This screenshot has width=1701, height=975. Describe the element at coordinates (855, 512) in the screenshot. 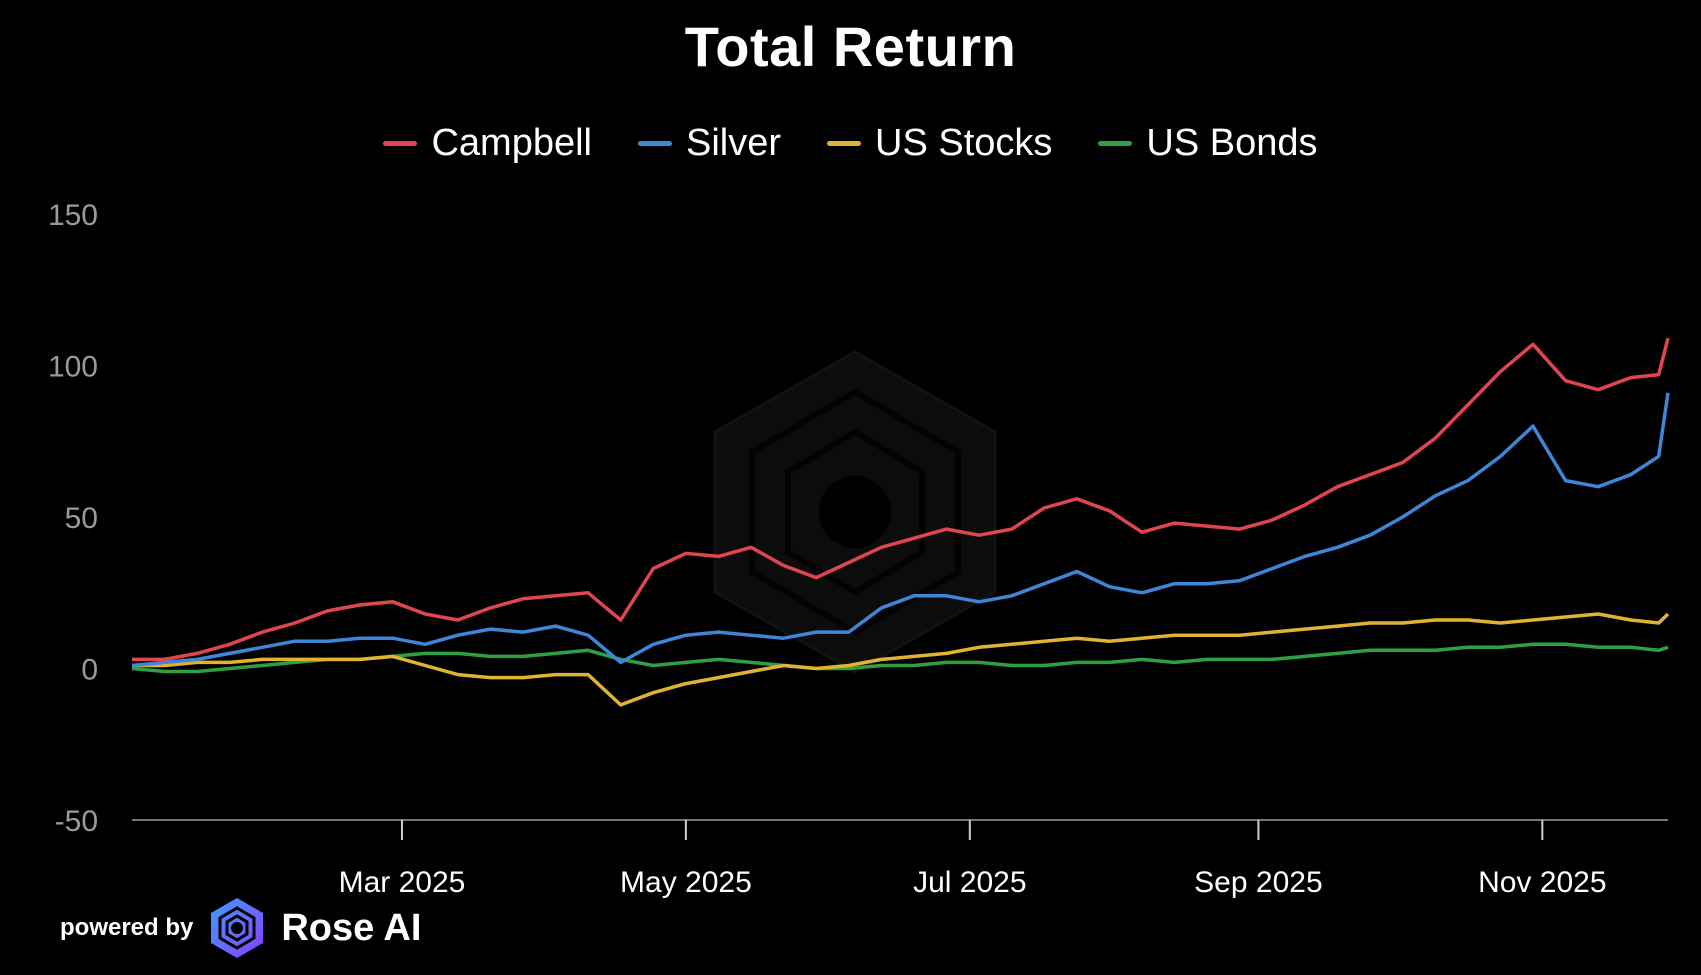

I see `watermark-logo-icon` at that location.